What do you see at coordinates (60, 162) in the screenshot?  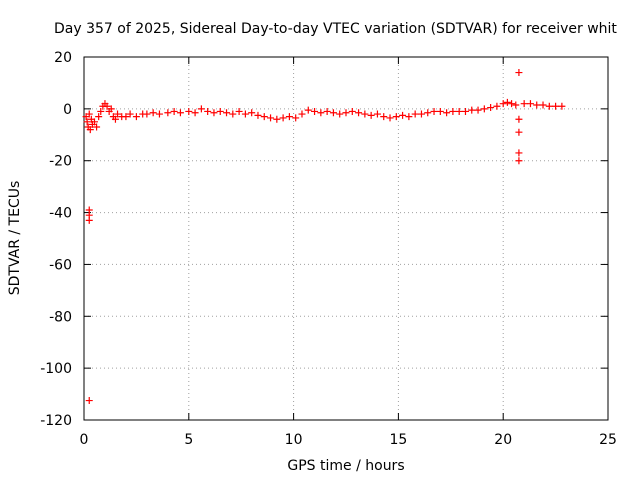 I see `y-tick-label: -20` at bounding box center [60, 162].